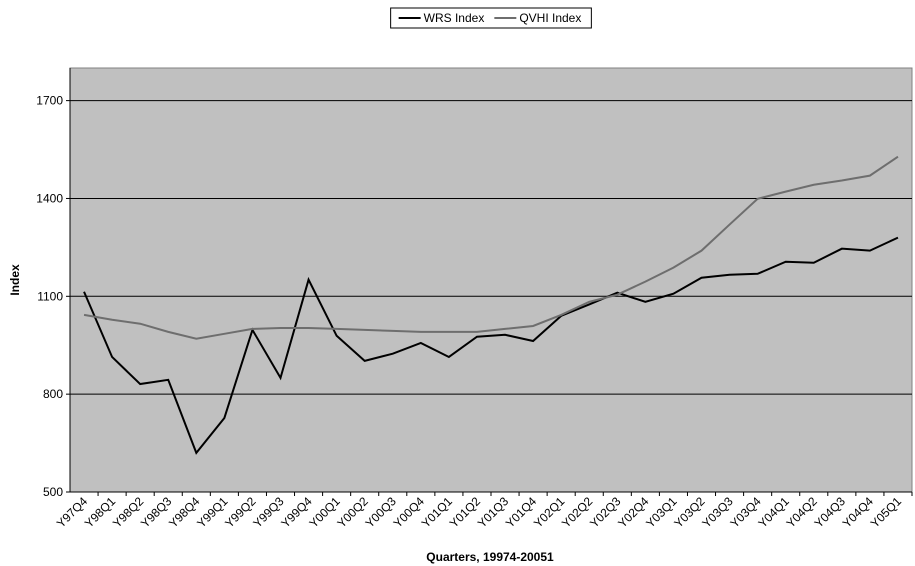  What do you see at coordinates (689, 512) in the screenshot?
I see `x-tick-label: Y03Q2` at bounding box center [689, 512].